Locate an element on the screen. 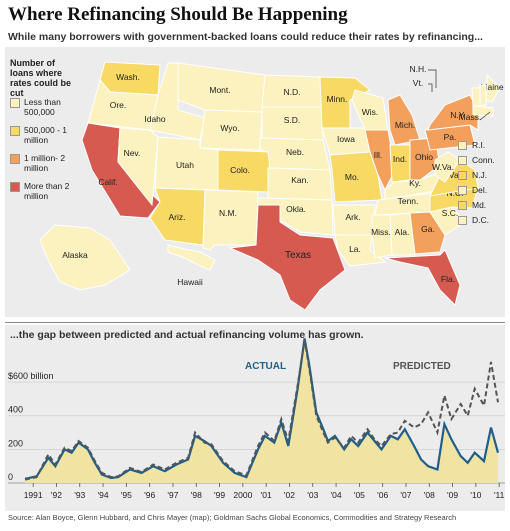  state-label: Wis. is located at coordinates (370, 112).